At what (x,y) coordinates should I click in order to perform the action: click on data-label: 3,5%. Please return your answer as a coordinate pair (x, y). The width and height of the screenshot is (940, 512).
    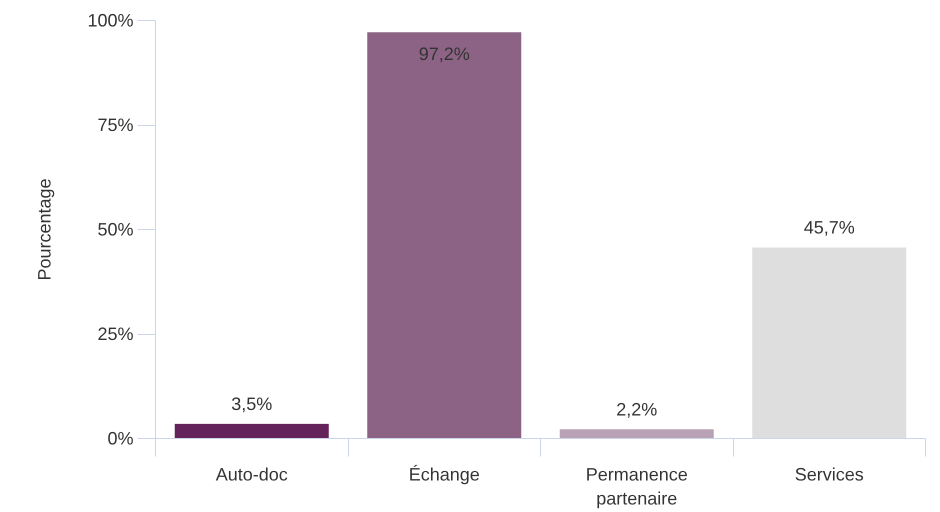
    Looking at the image, I should click on (251, 404).